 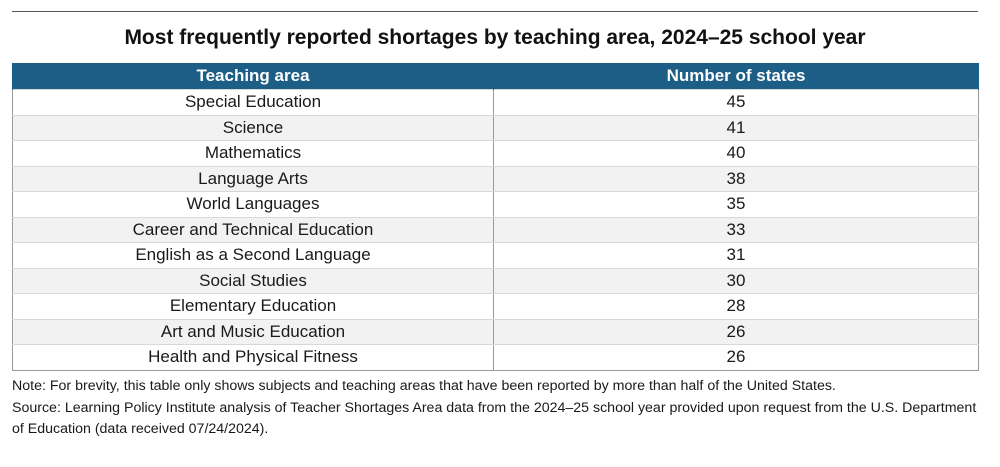 I want to click on number-of-states-cell: 45, so click(x=736, y=102).